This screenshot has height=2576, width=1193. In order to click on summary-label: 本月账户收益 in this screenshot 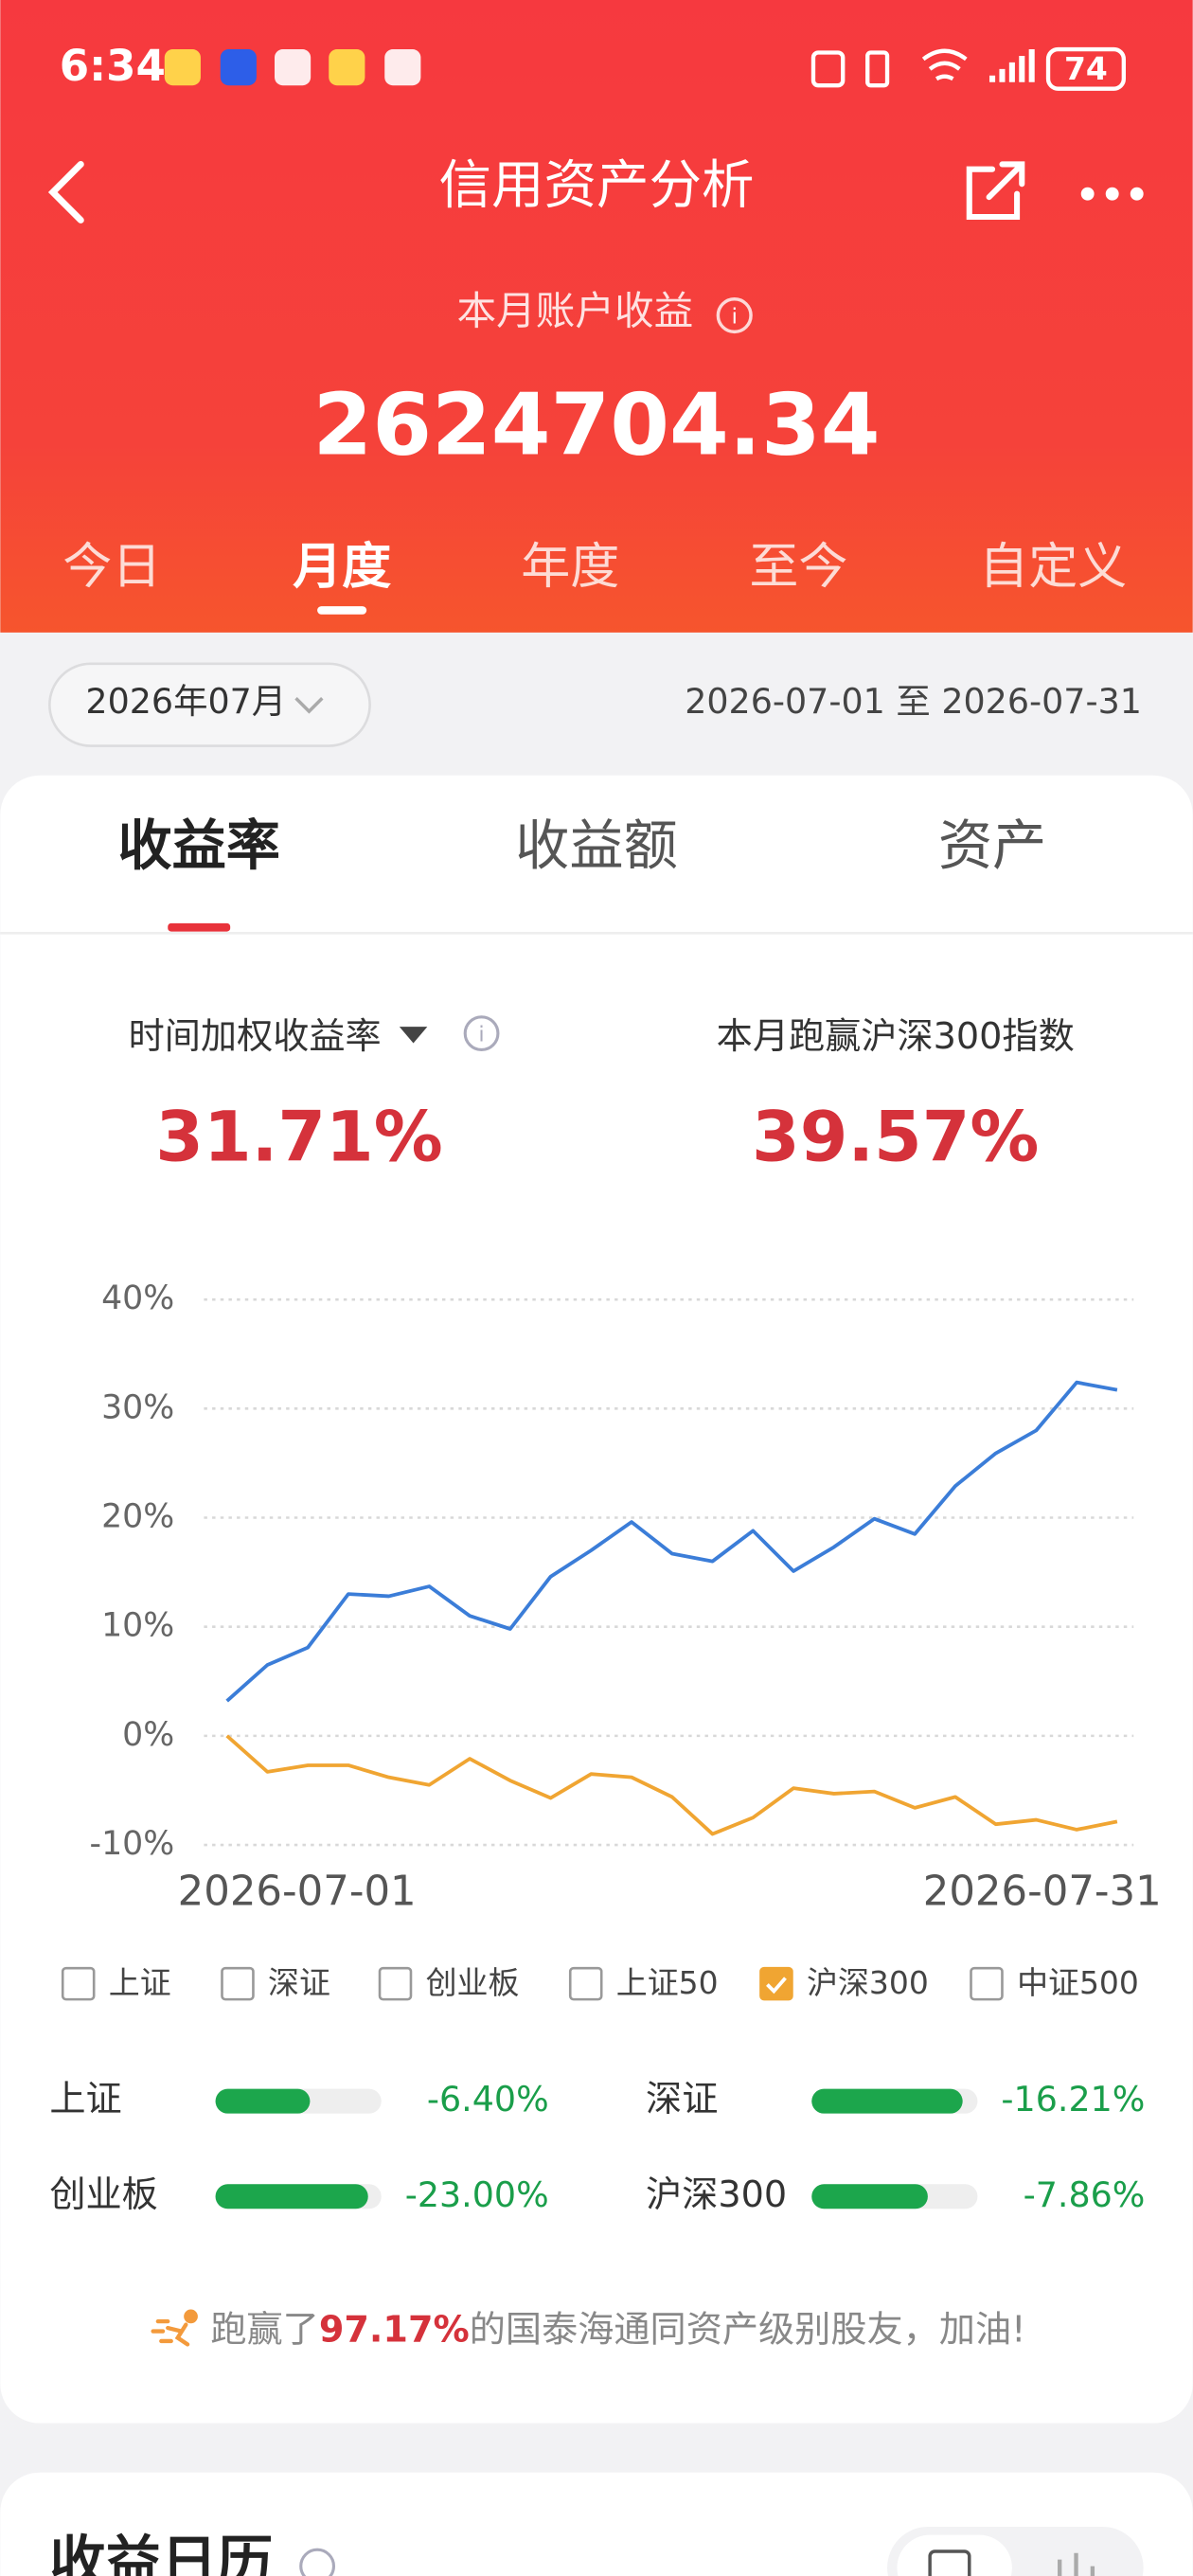, I will do `click(575, 310)`.